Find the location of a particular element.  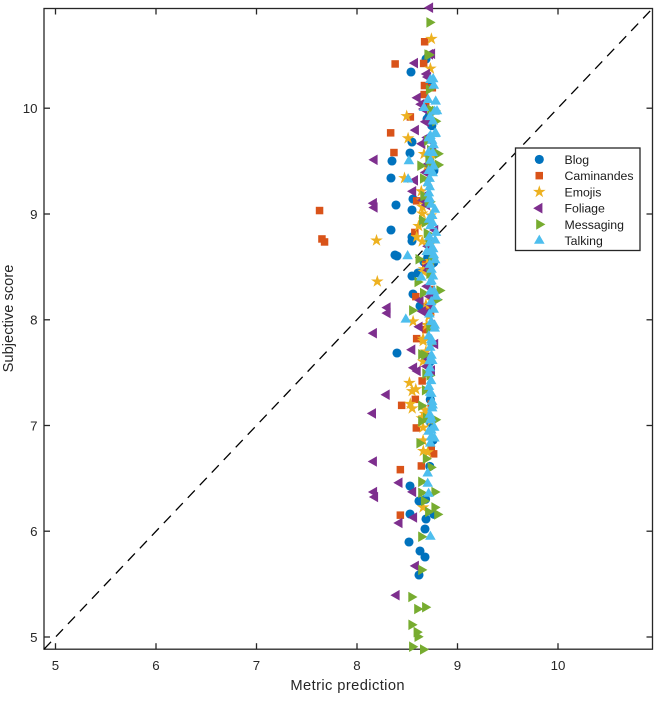

svg-text: Talking is located at coordinates (584, 241).